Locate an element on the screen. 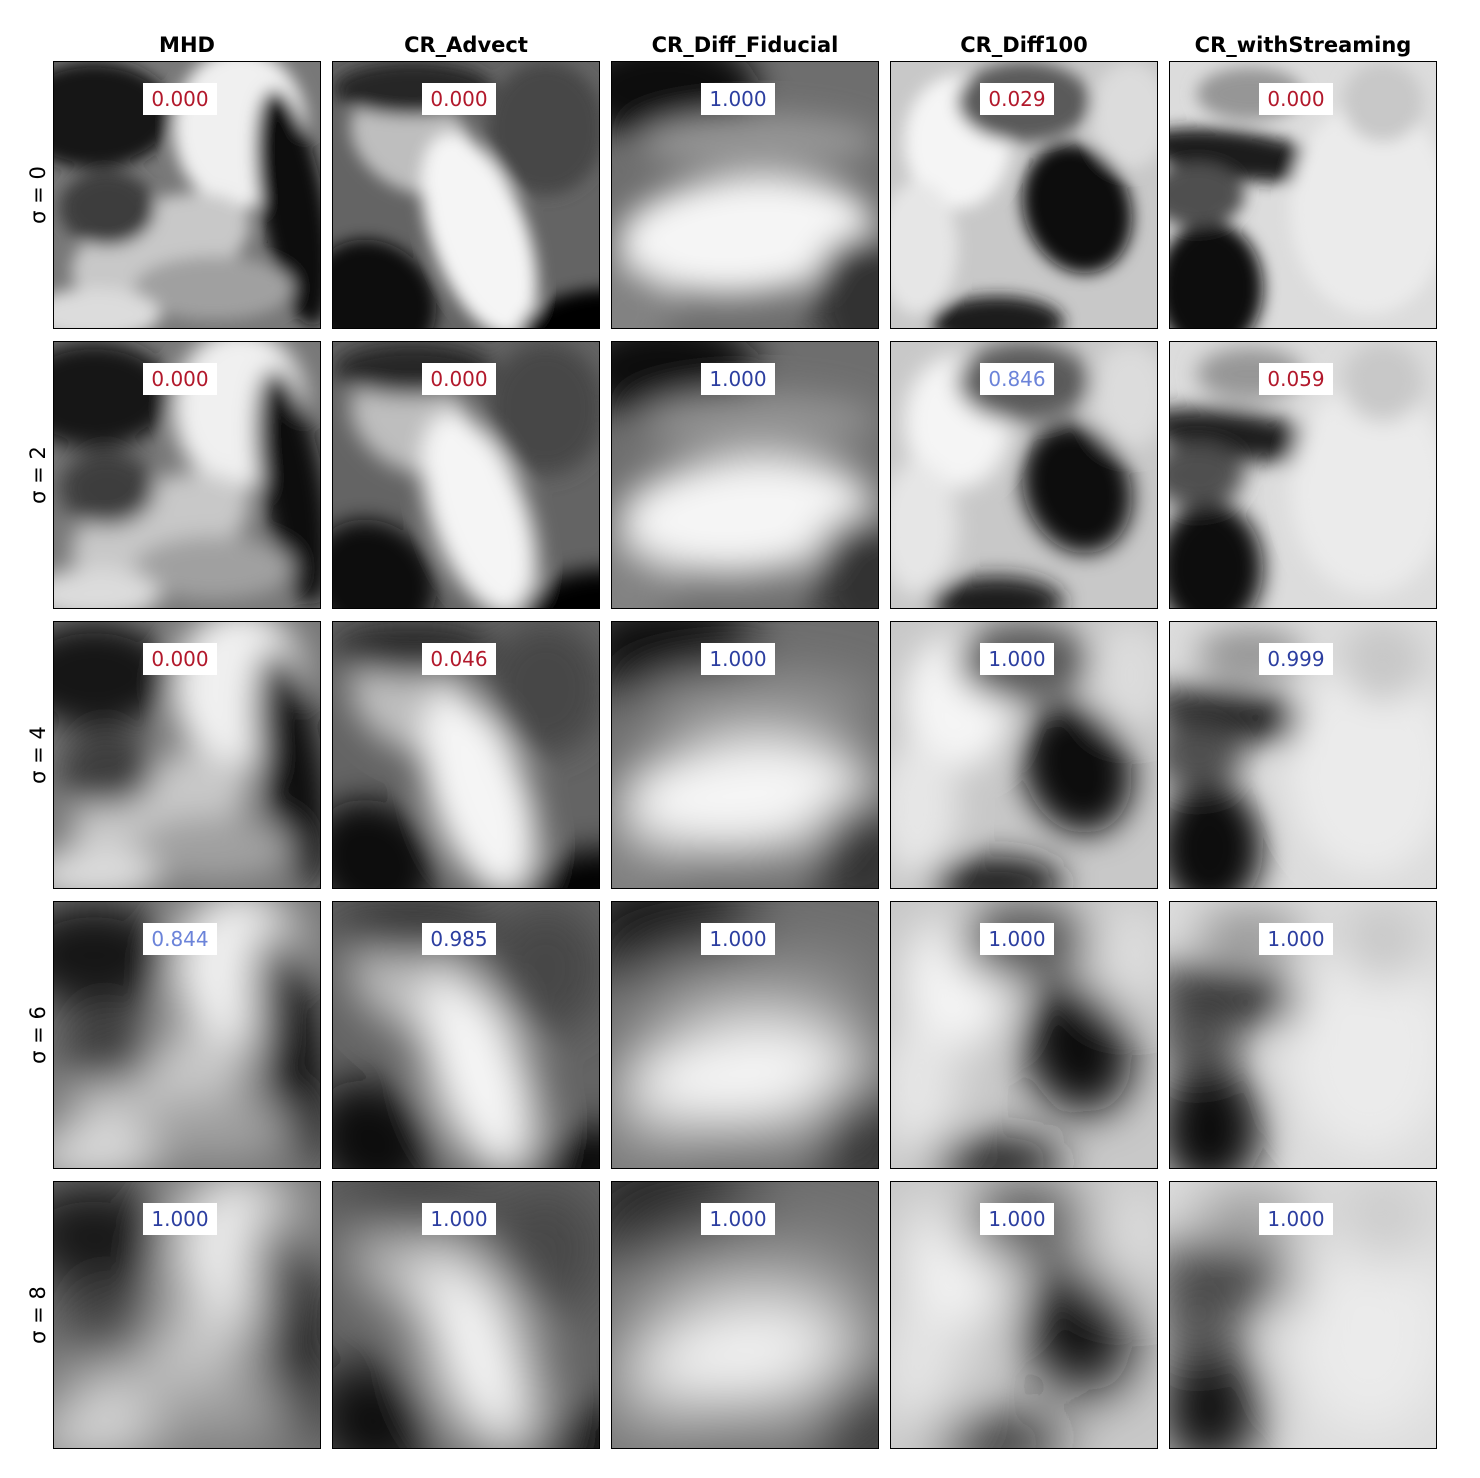  score-label: 0.846 is located at coordinates (1017, 379).